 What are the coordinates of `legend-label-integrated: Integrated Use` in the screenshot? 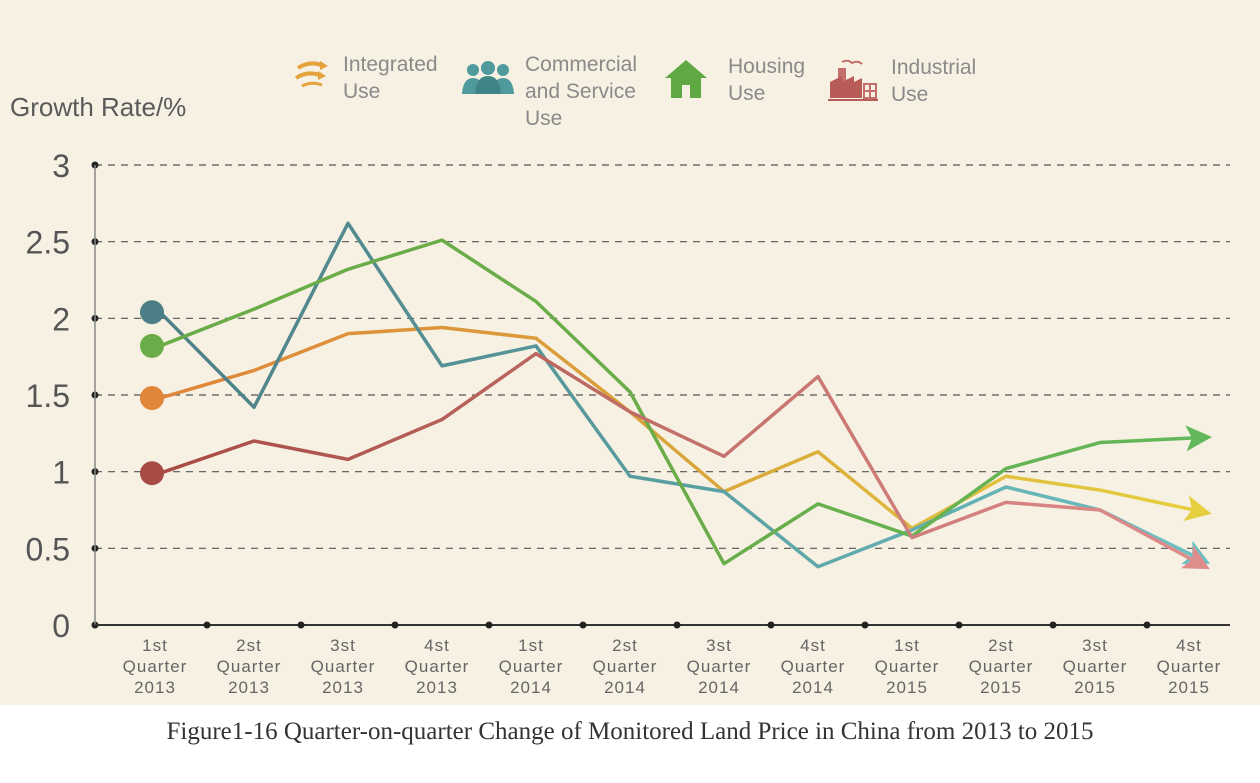 It's located at (390, 78).